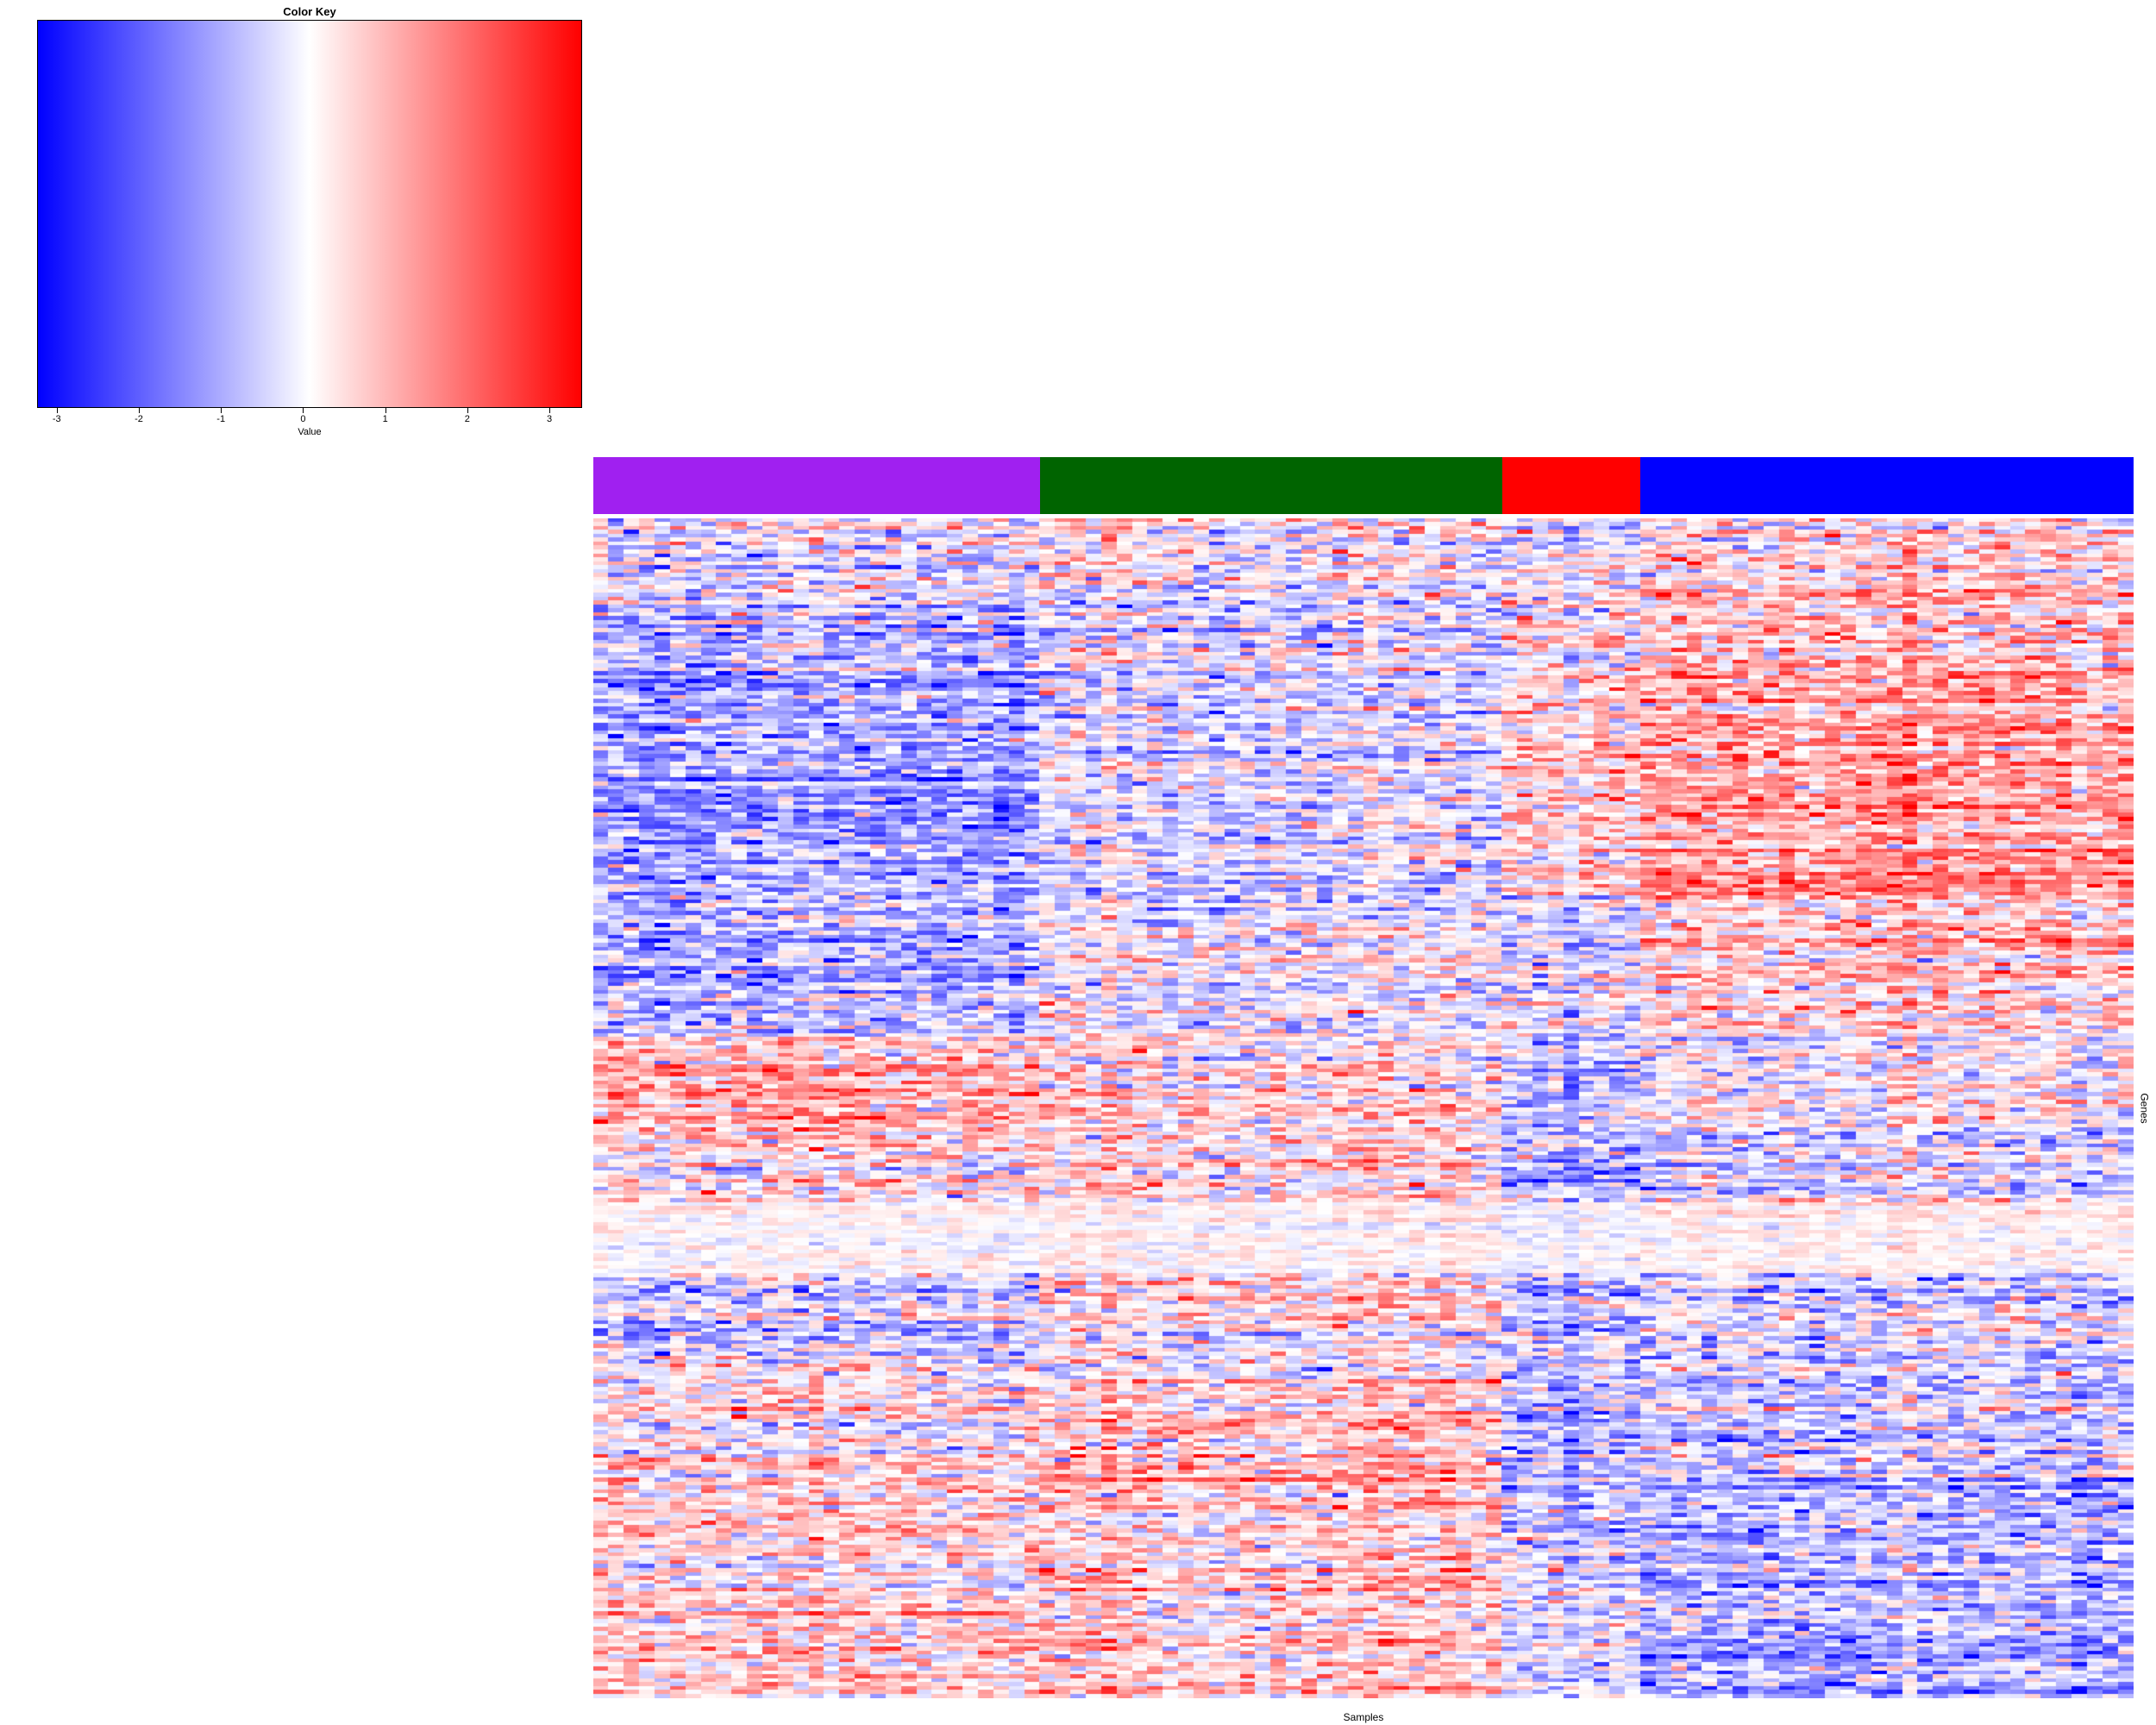 Image resolution: width=2156 pixels, height=1725 pixels. What do you see at coordinates (385, 419) in the screenshot?
I see `color-key-tick-label: 1` at bounding box center [385, 419].